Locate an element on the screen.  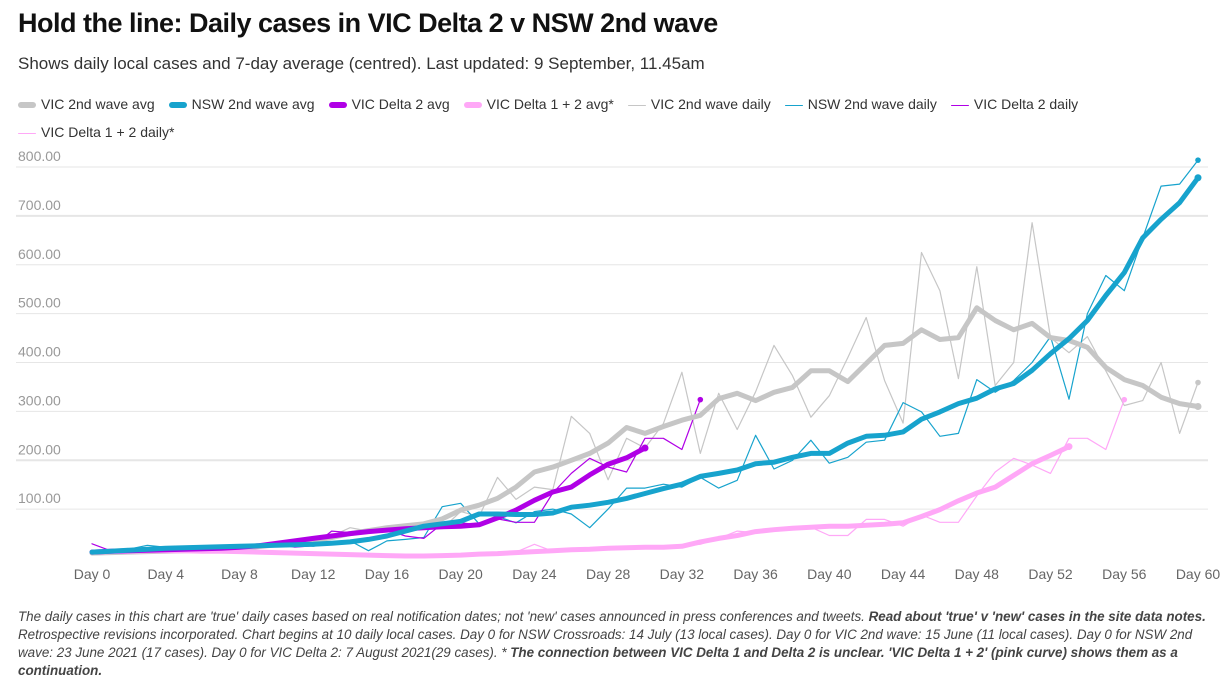
y-tick-label: 800.00 is located at coordinates (39, 156).